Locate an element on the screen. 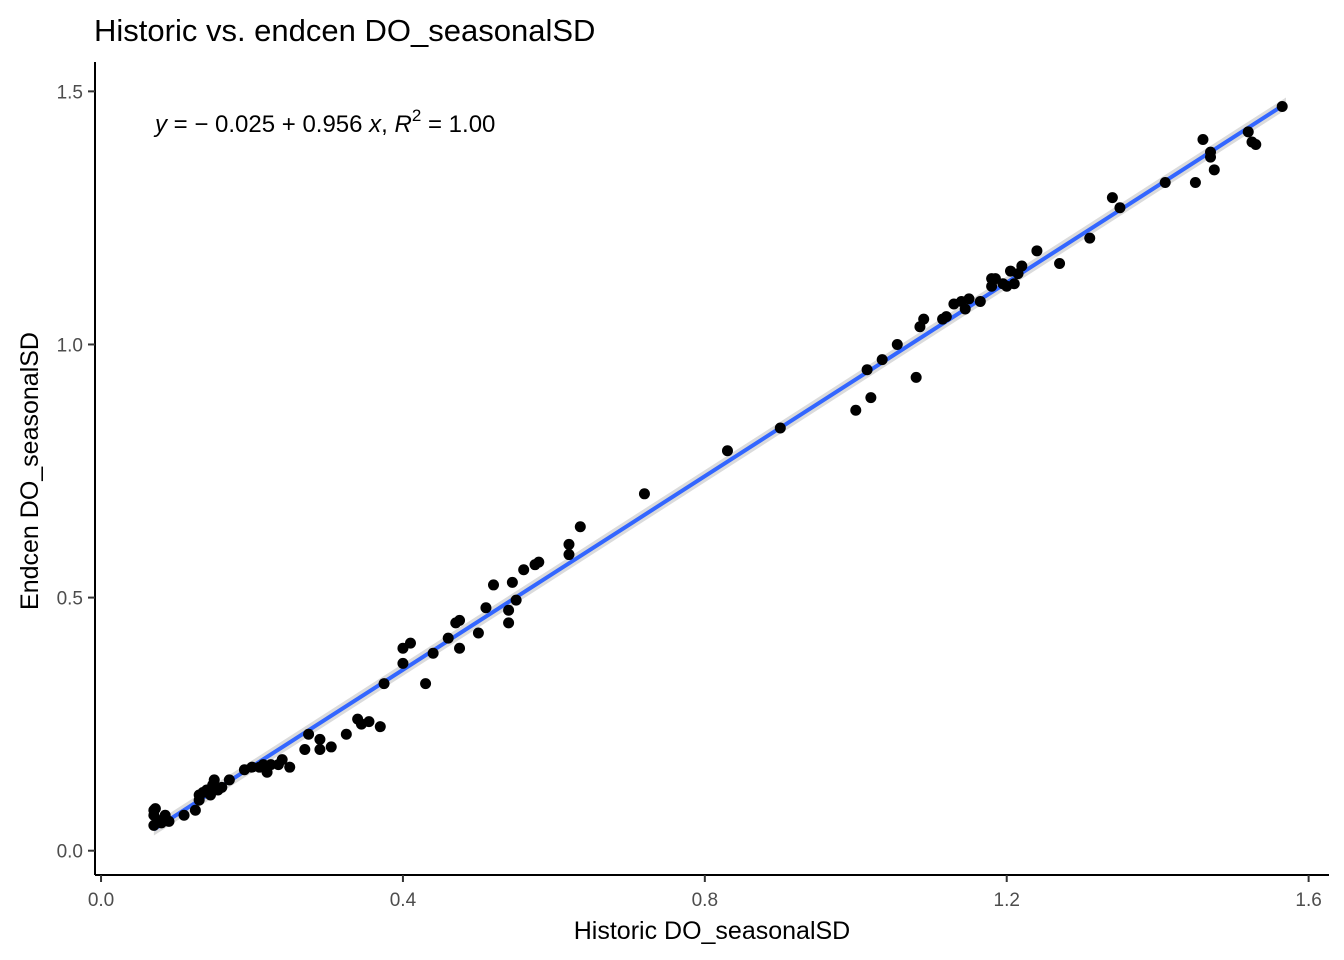 This screenshot has height=960, width=1344. annotation-r-value: = 1.00 is located at coordinates (458, 124).